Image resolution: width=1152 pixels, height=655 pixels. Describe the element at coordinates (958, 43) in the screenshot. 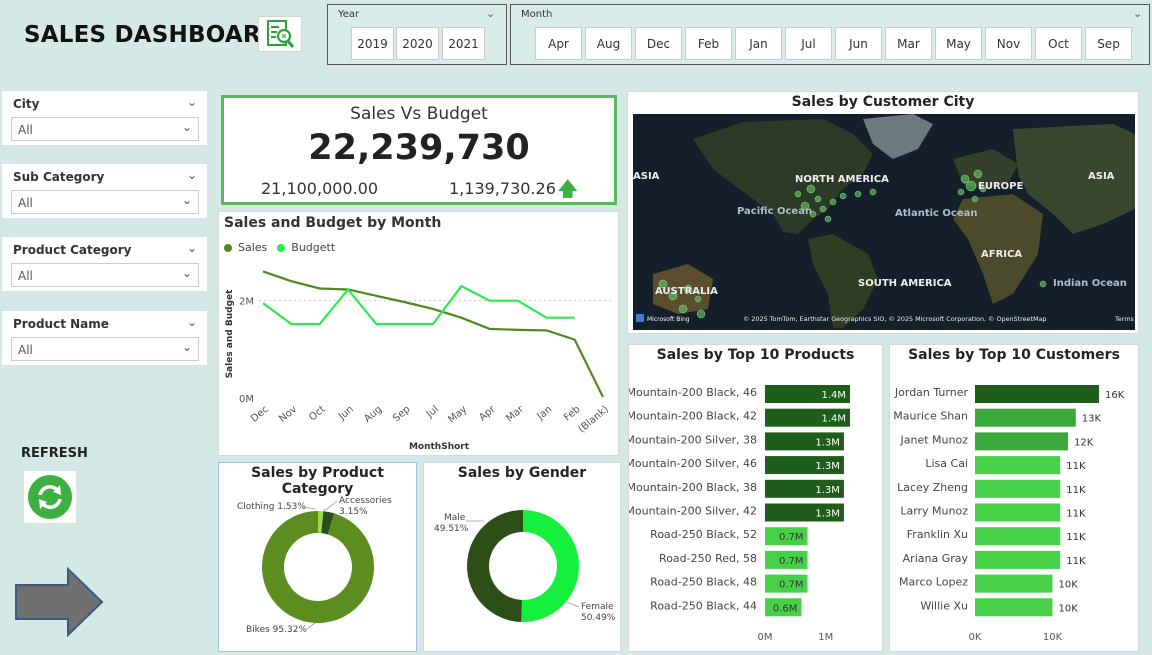

I see `month-option-may: May` at that location.